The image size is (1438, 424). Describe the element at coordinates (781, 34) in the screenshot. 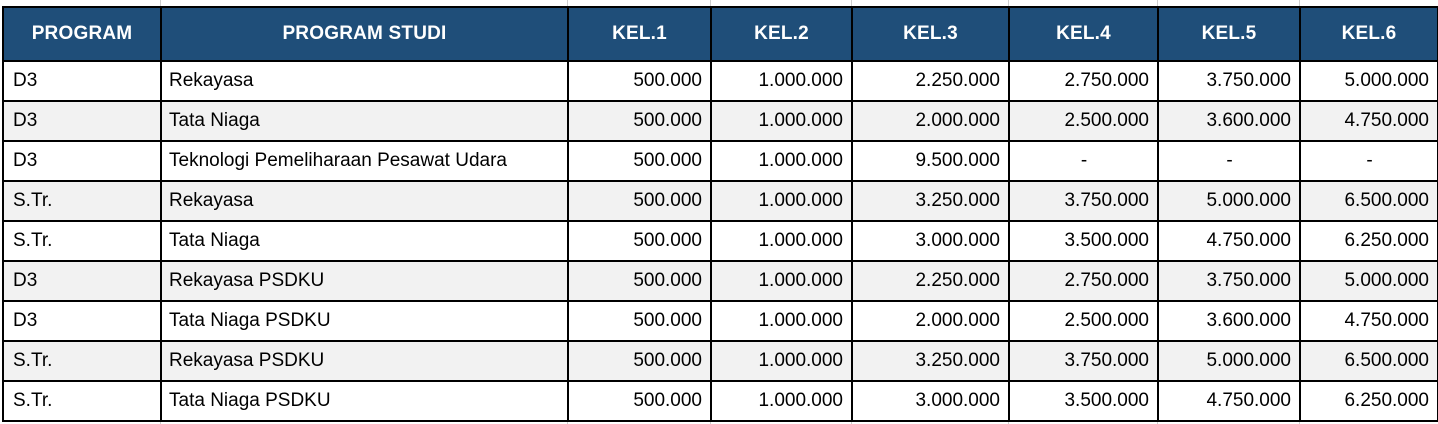

I see `column-header-kel2: KEL.2` at that location.